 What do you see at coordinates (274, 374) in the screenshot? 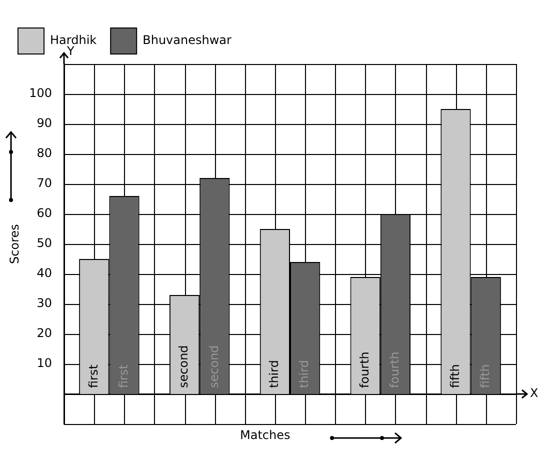
I see `x-tick-label: third` at bounding box center [274, 374].